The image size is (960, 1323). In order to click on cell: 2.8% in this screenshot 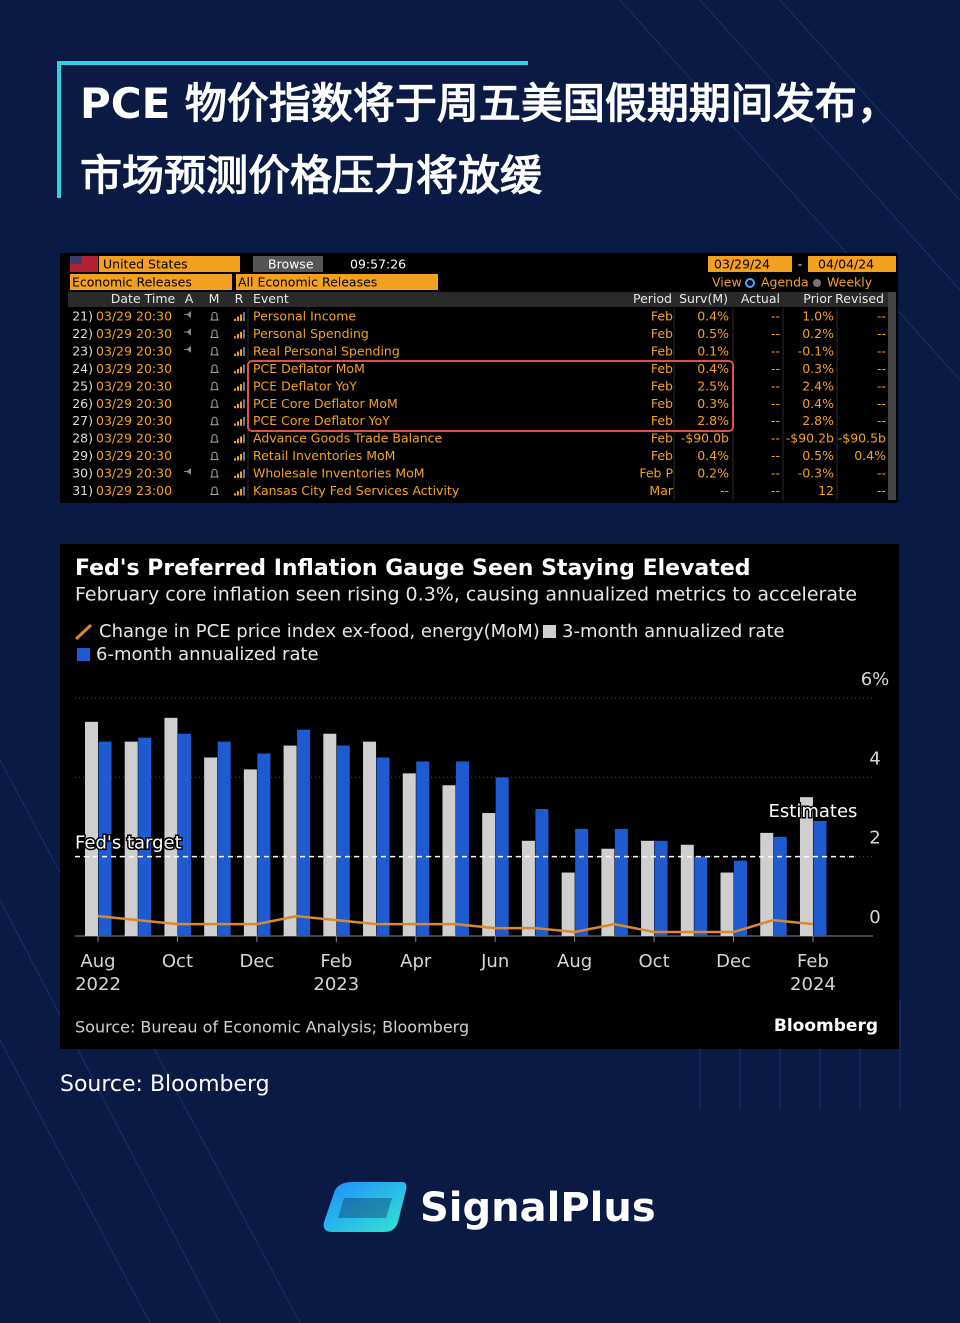, I will do `click(713, 420)`.